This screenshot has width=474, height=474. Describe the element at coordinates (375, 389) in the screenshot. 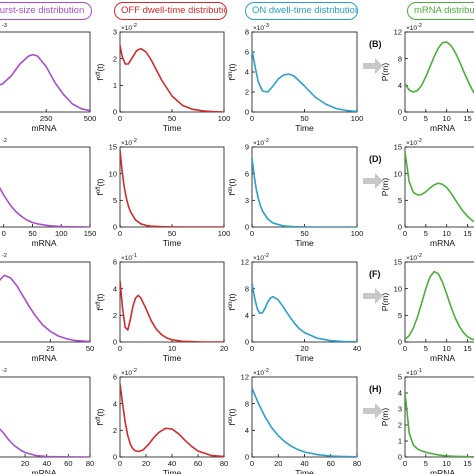

I see `panel-label: (H)` at that location.